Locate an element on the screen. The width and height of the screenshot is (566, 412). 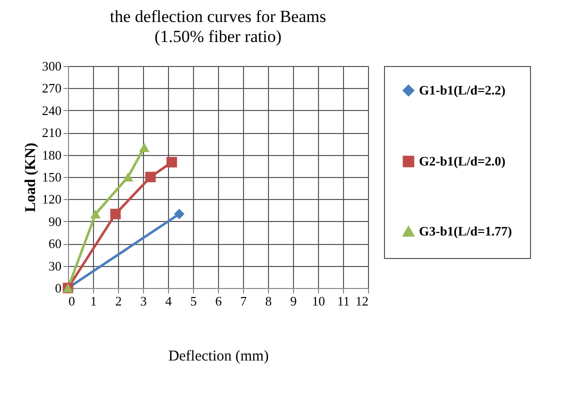
x-tick-label: 7 is located at coordinates (244, 301).